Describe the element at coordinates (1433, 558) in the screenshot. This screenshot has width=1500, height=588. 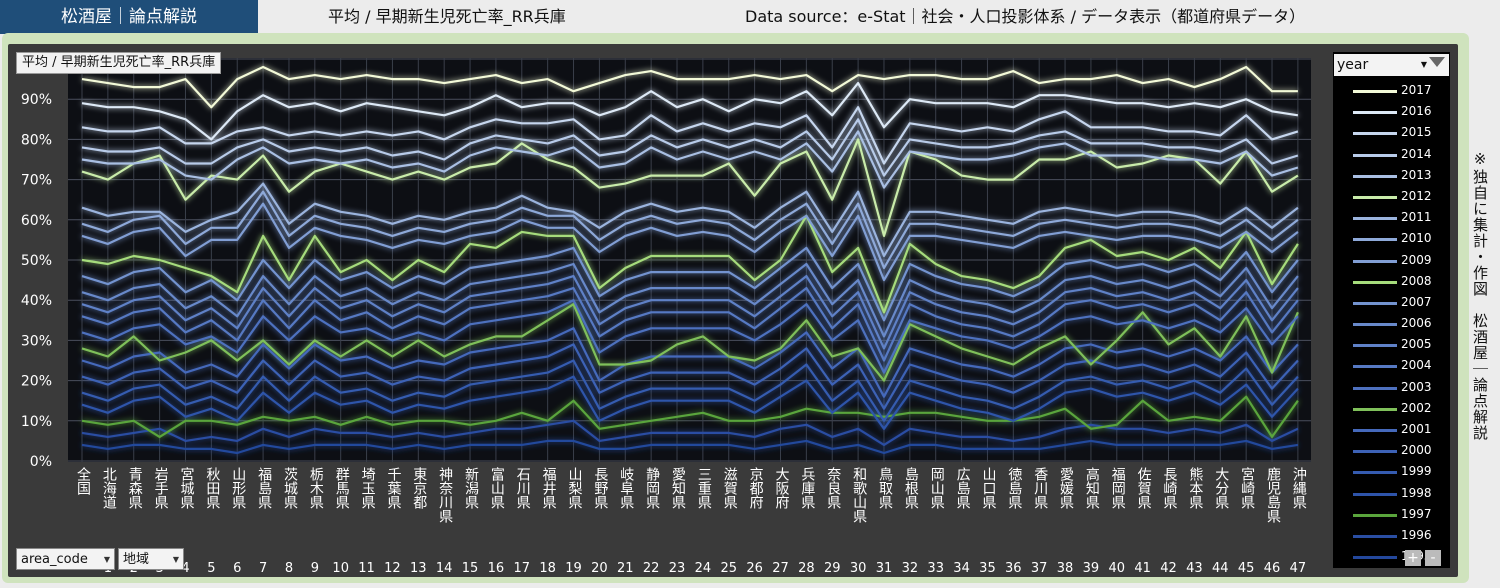
I see `collapse-button: -` at that location.